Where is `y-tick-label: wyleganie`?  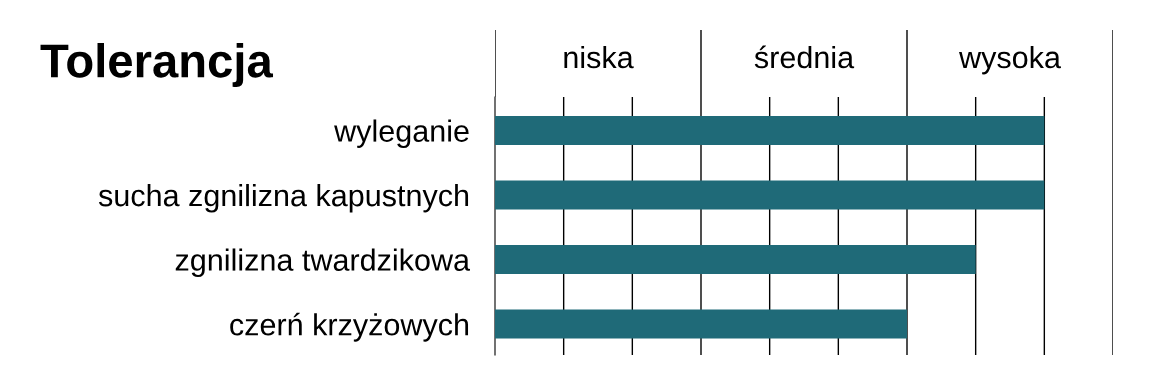
y-tick-label: wyleganie is located at coordinates (401, 133).